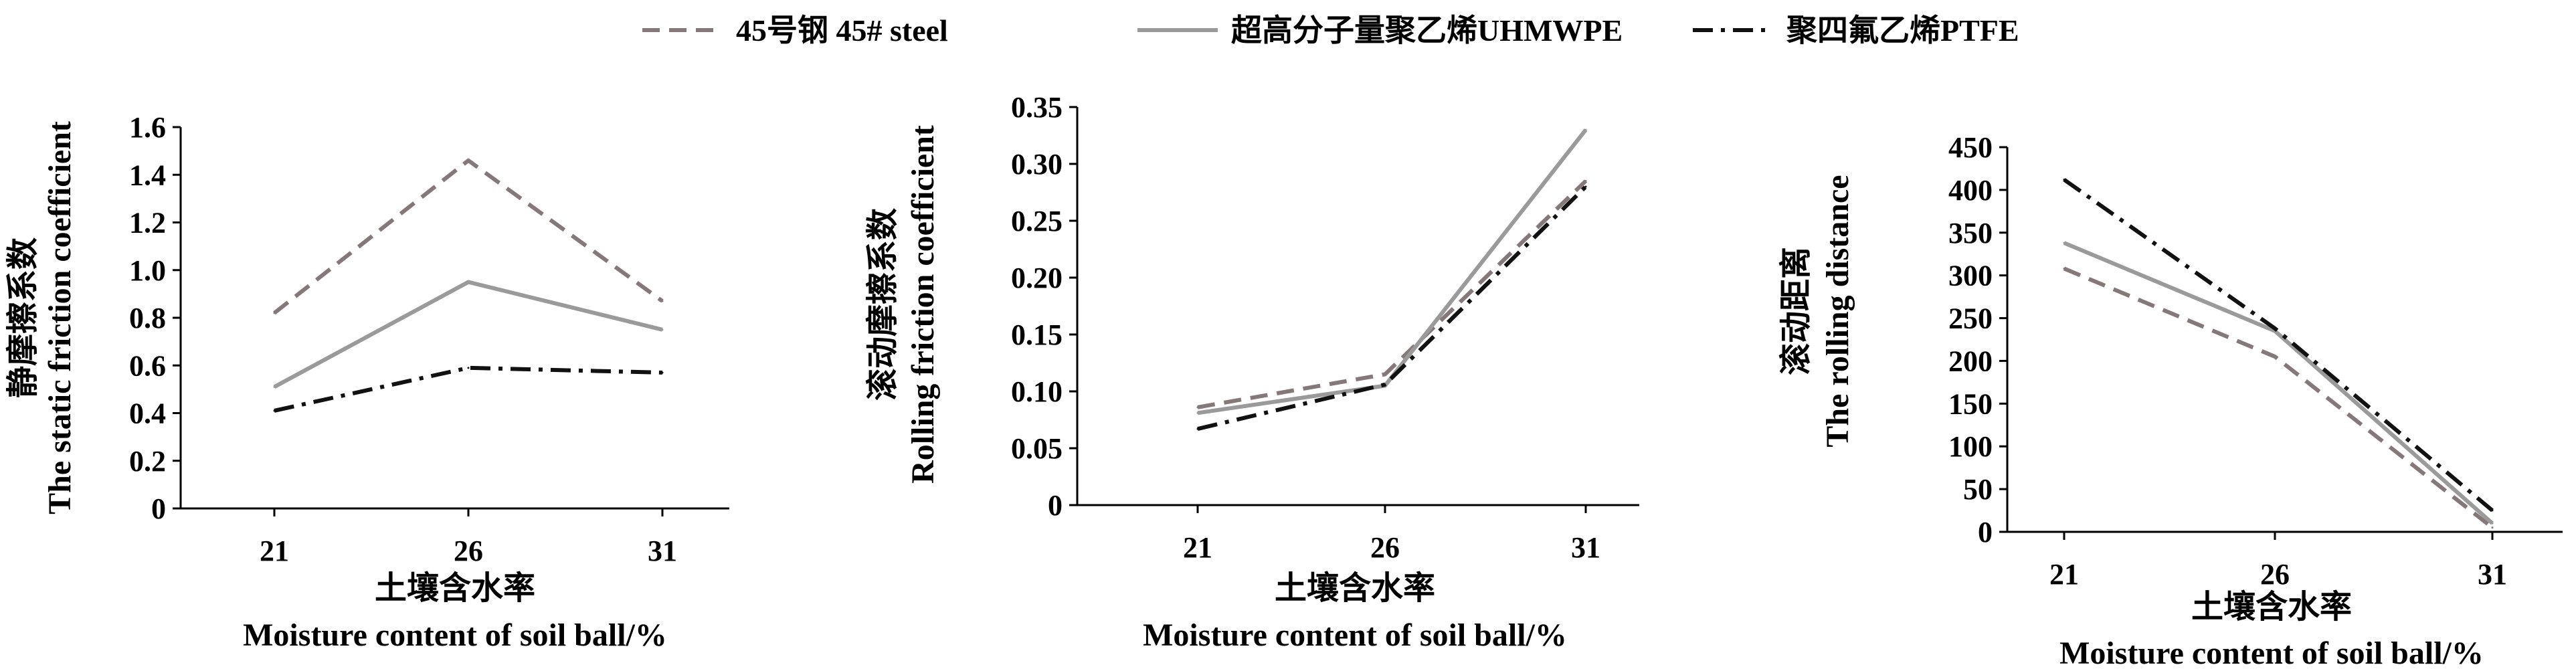 The height and width of the screenshot is (671, 2576). I want to click on y-tick-label-4: 200, so click(1970, 361).